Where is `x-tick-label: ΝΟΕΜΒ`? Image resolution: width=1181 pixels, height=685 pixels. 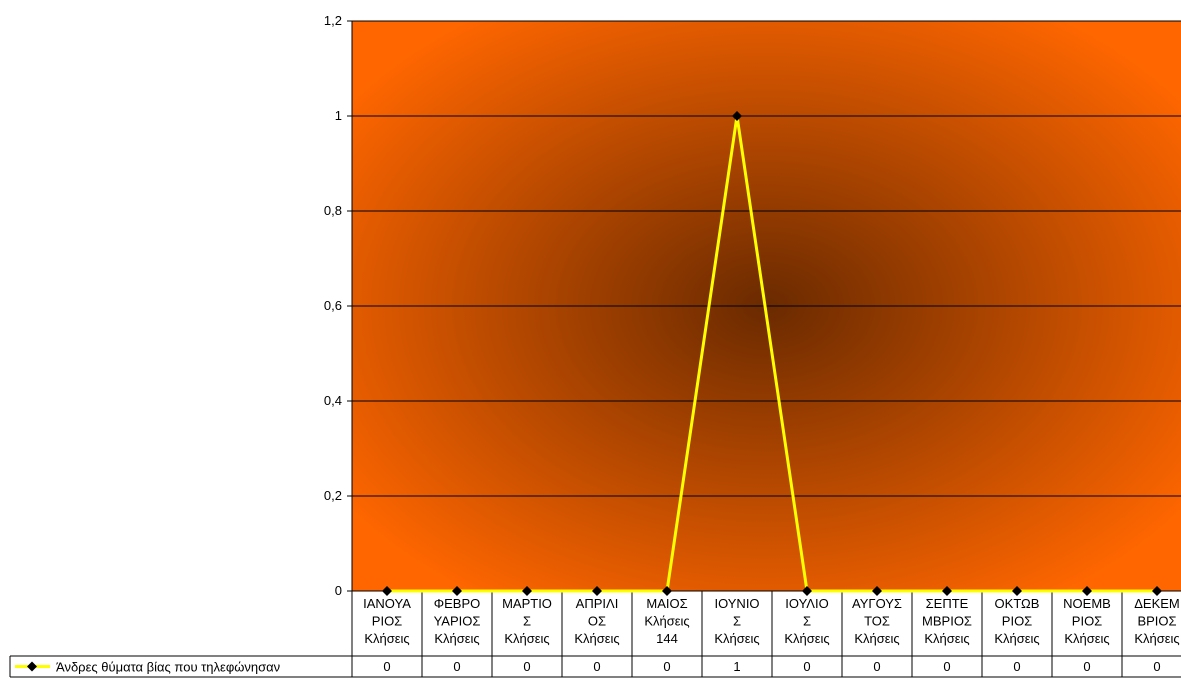 x-tick-label: ΝΟΕΜΒ is located at coordinates (1087, 603).